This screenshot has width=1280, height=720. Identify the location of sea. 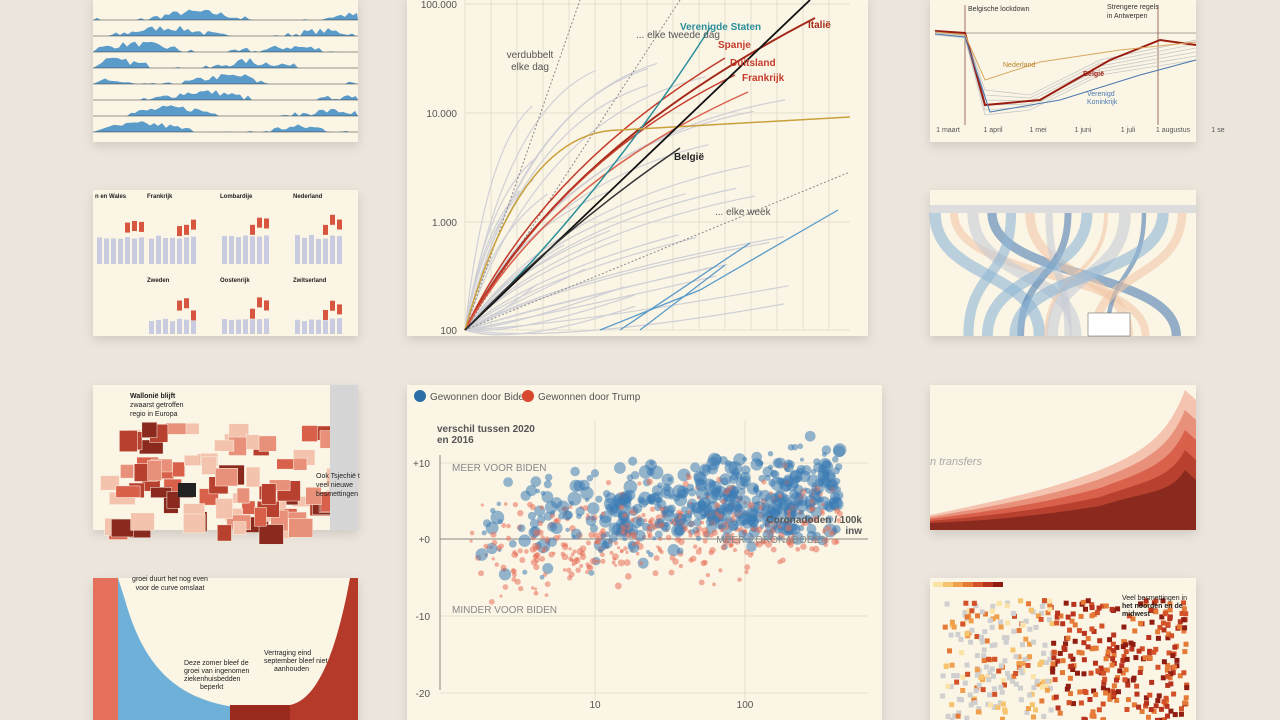
(344, 457).